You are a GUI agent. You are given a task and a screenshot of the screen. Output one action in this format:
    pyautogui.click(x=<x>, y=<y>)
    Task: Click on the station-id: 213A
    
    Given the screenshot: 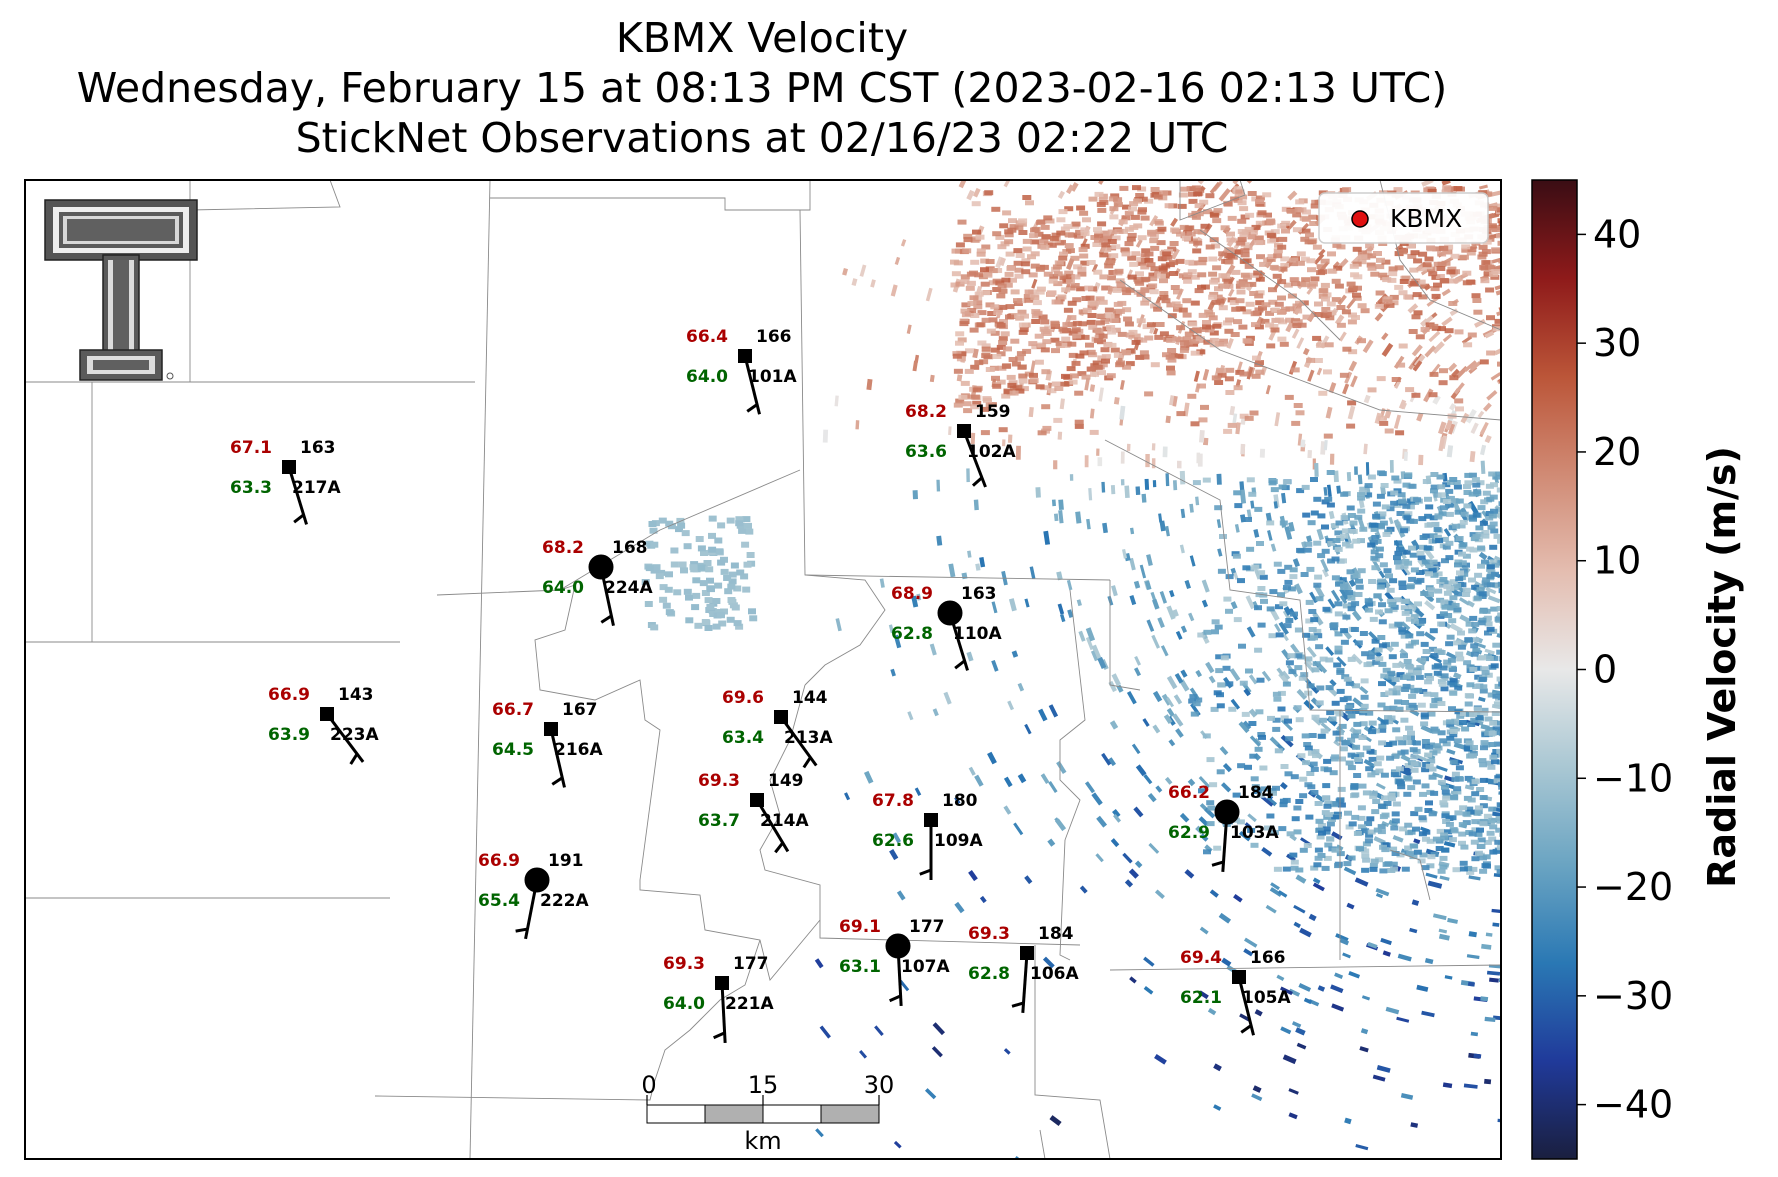 What is the action you would take?
    pyautogui.click(x=808, y=738)
    